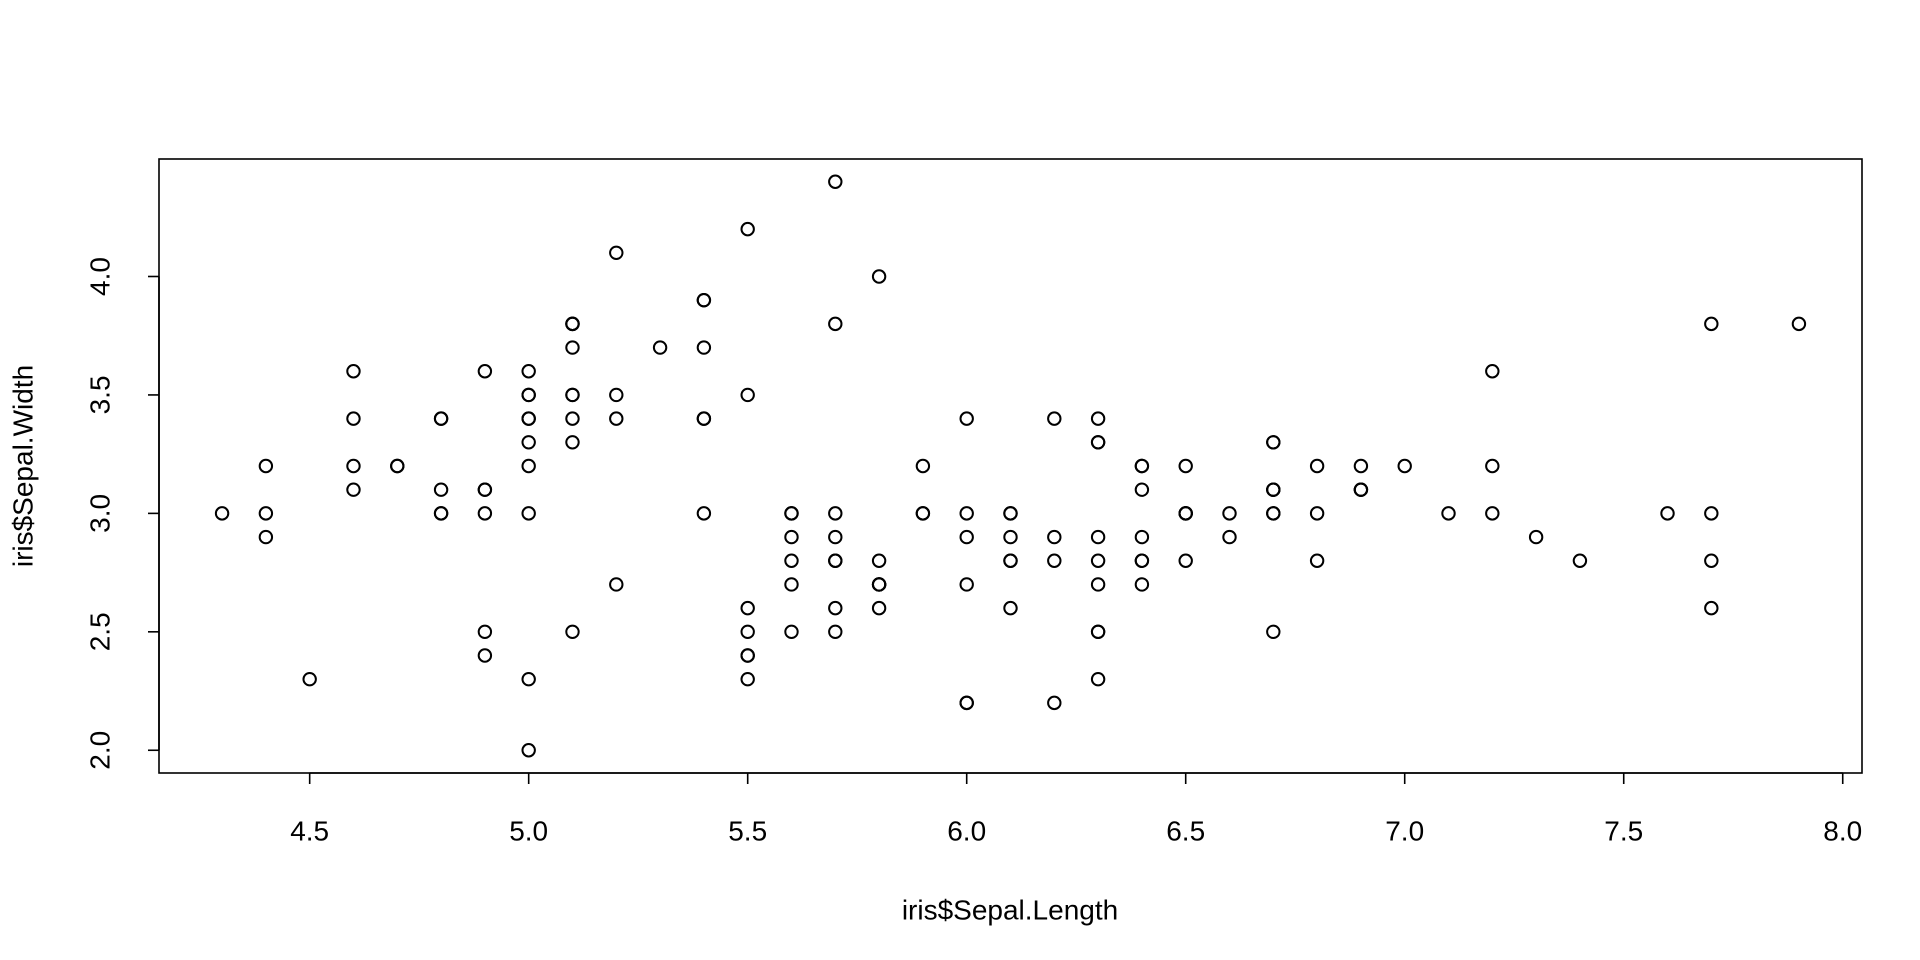 This screenshot has width=1920, height=960. Describe the element at coordinates (99, 394) in the screenshot. I see `y-tick-label: 3.5` at that location.